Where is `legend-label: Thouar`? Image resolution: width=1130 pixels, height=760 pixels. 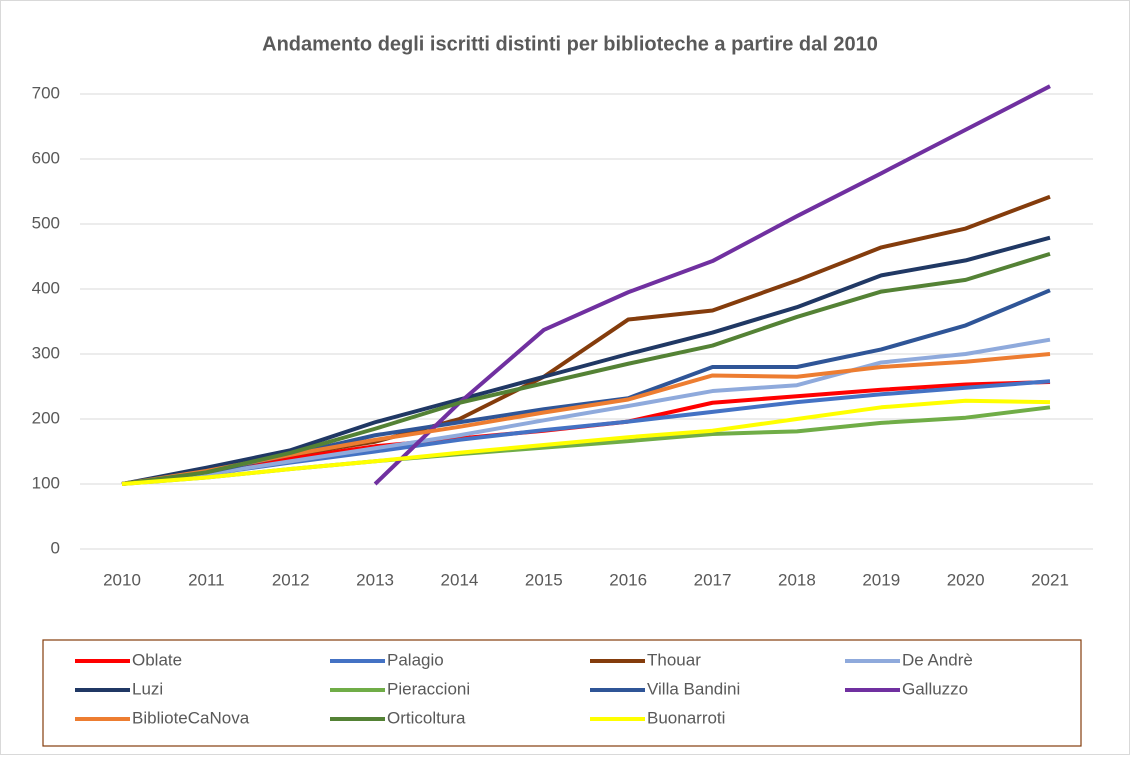 legend-label: Thouar is located at coordinates (674, 659).